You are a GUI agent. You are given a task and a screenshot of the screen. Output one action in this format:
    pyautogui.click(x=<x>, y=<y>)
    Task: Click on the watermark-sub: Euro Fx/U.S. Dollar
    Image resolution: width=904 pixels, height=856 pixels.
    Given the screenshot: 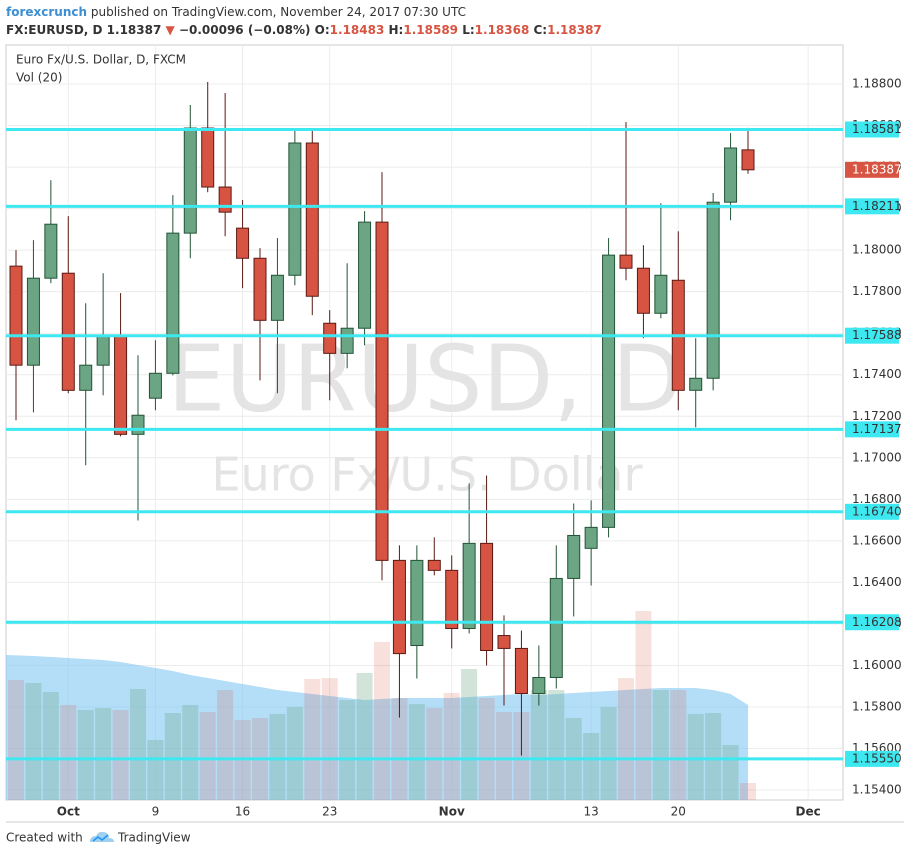 What is the action you would take?
    pyautogui.click(x=426, y=475)
    